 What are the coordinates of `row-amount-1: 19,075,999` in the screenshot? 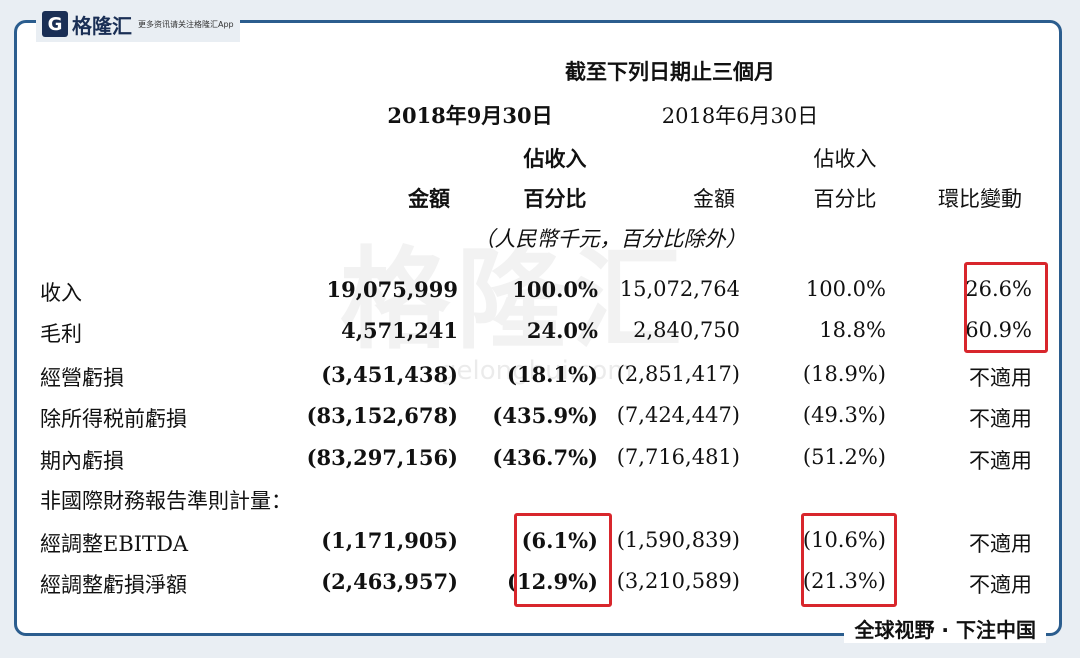 It's located at (392, 289).